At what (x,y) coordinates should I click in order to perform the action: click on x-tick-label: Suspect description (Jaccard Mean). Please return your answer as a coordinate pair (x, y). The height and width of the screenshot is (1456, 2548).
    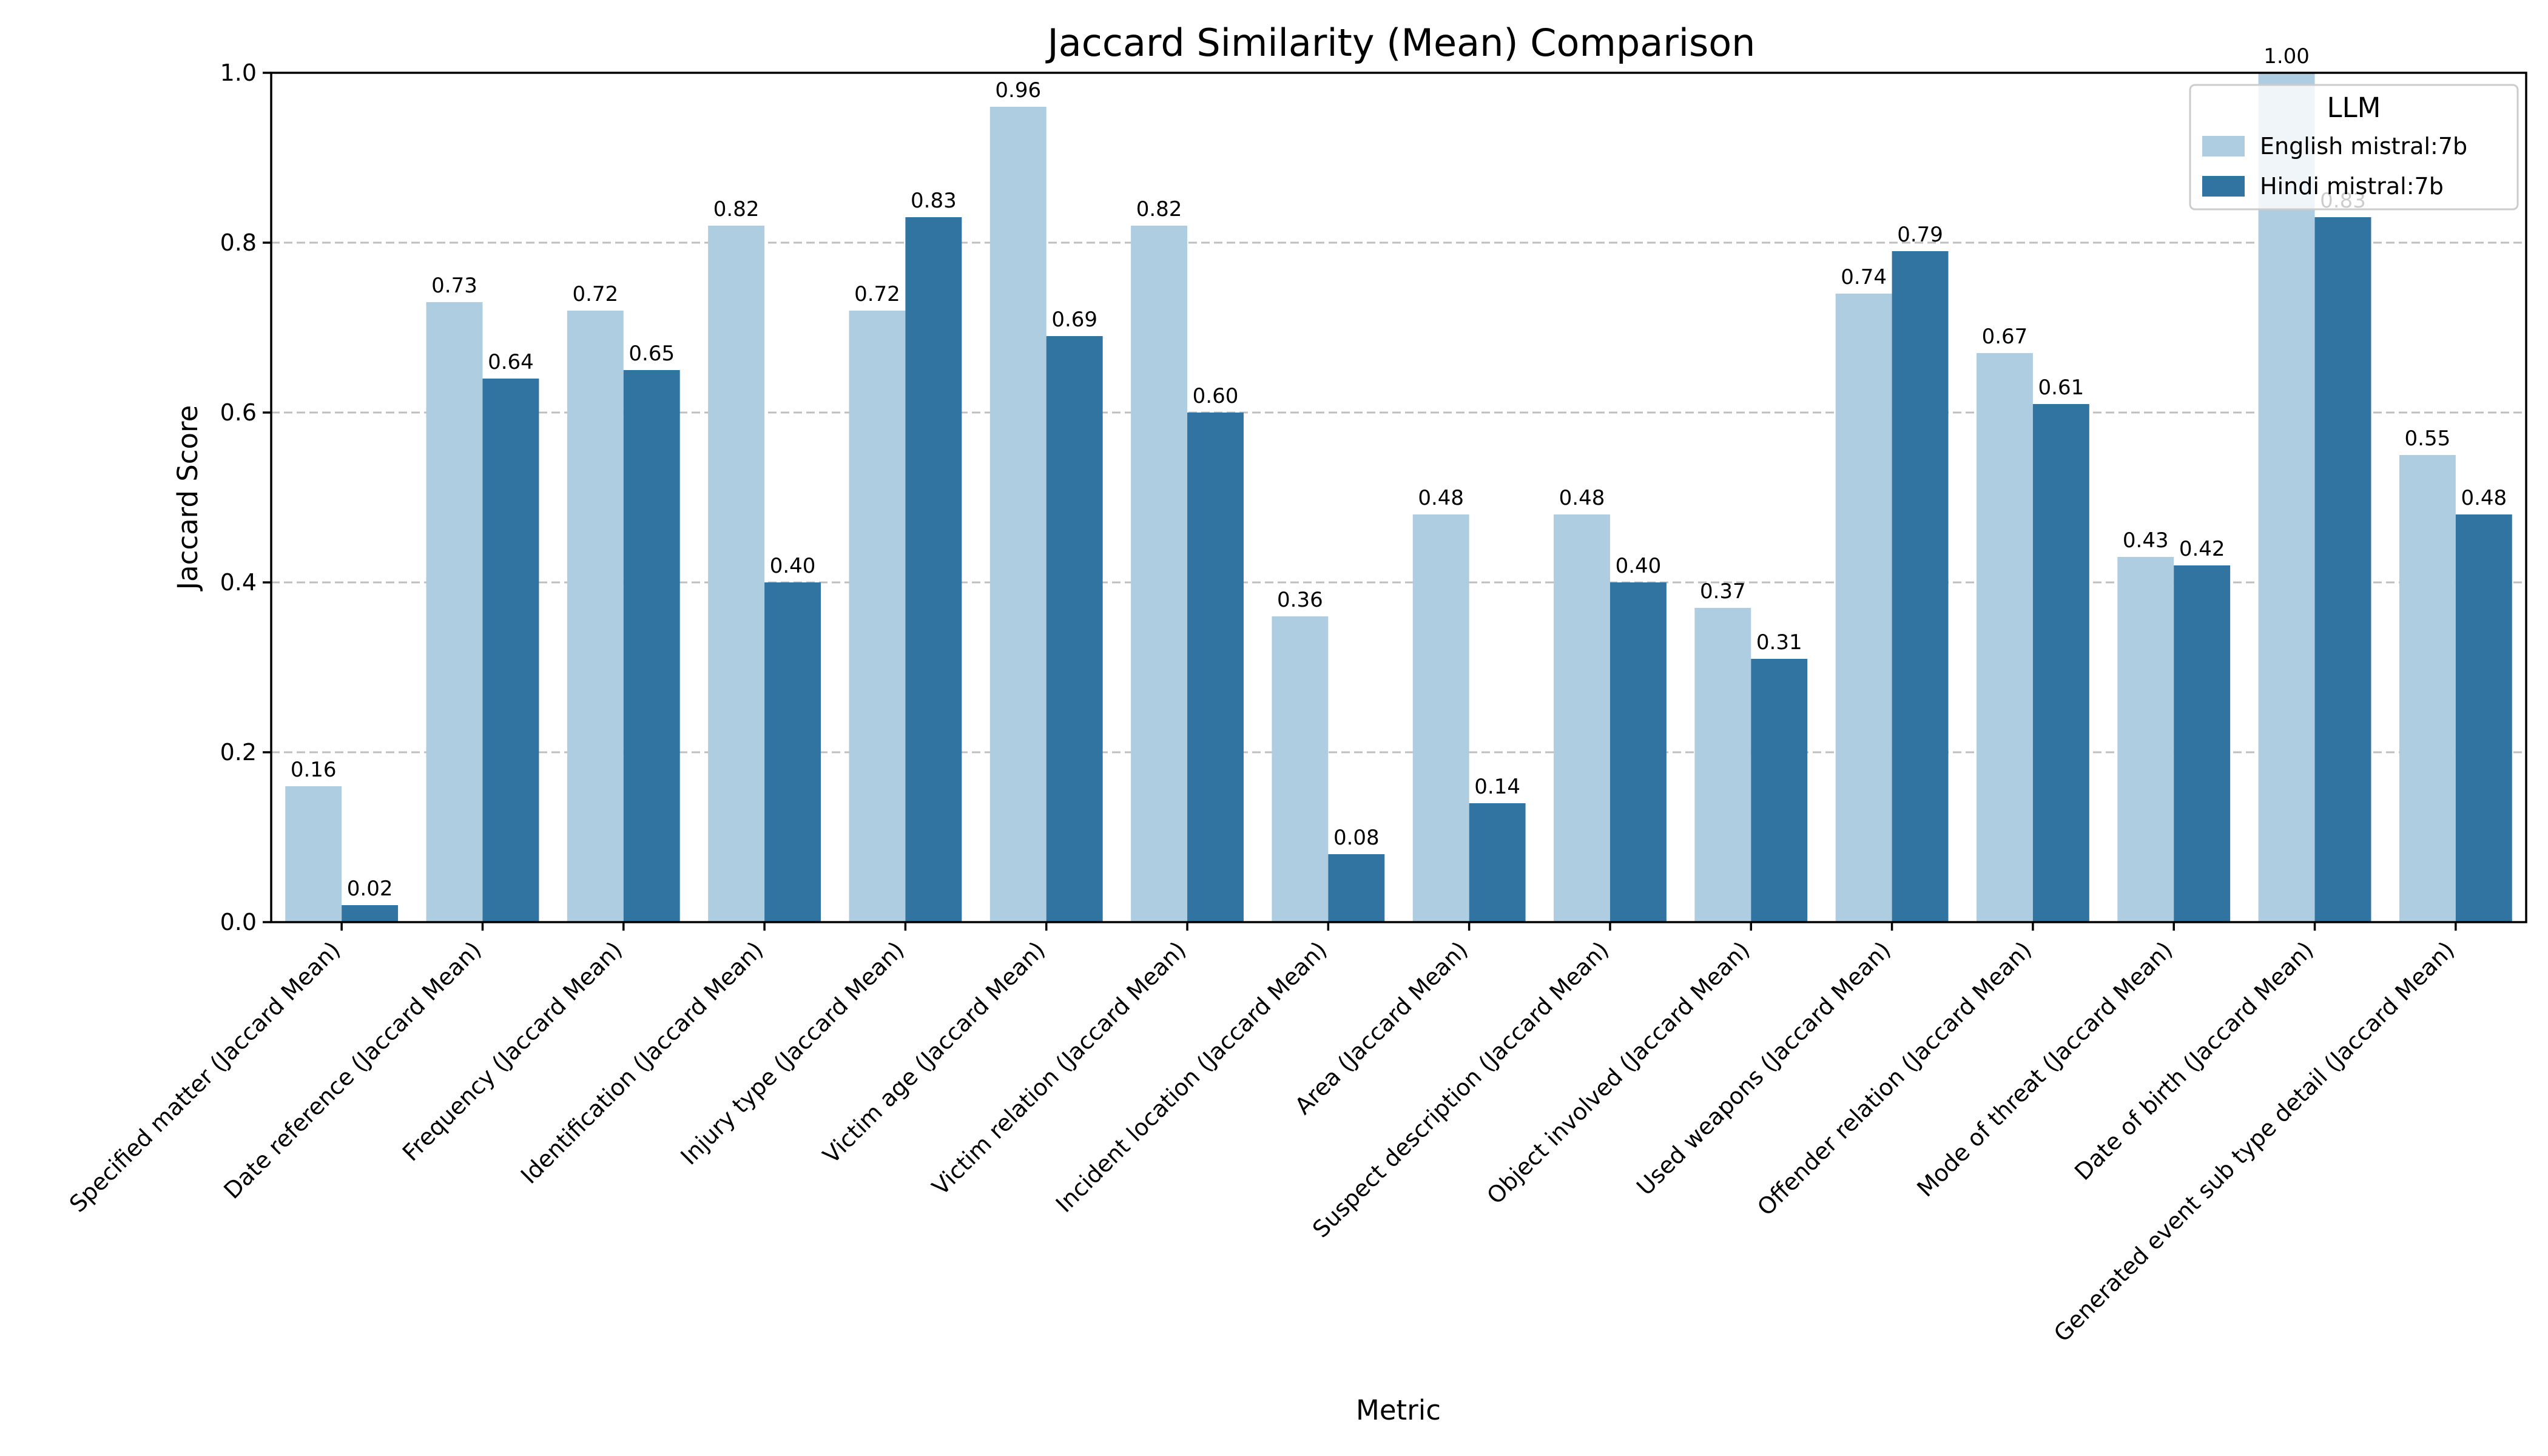
    Looking at the image, I should click on (1460, 1089).